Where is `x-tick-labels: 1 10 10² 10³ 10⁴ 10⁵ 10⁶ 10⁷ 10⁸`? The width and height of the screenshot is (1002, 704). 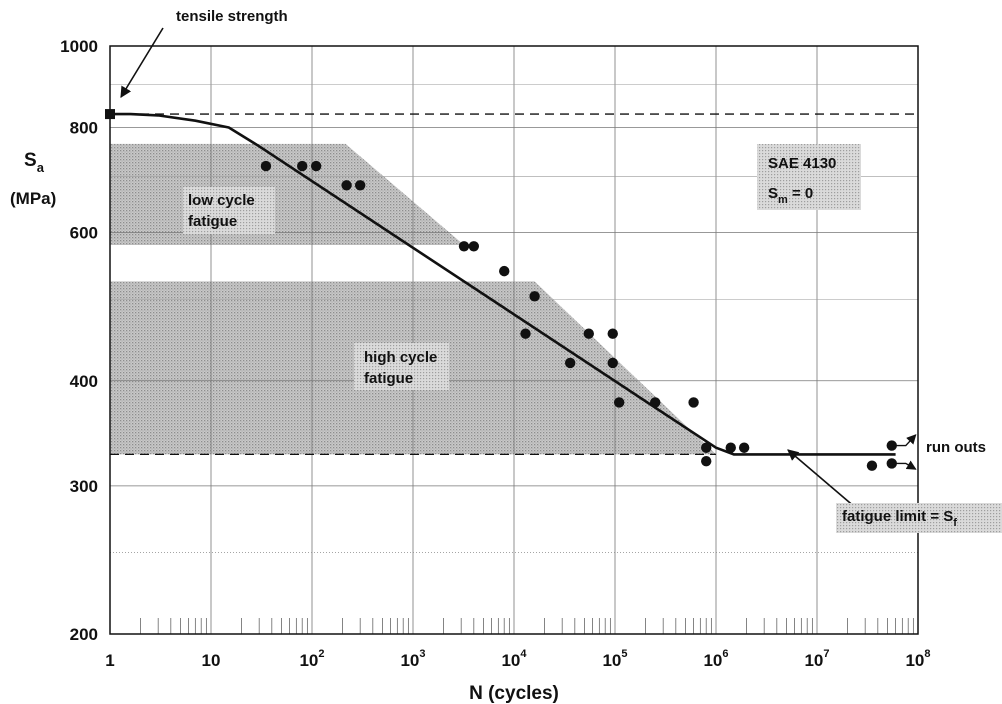
x-tick-labels: 1 10 10² 10³ 10⁴ 10⁵ 10⁶ 10⁷ 10⁸ is located at coordinates (517, 659).